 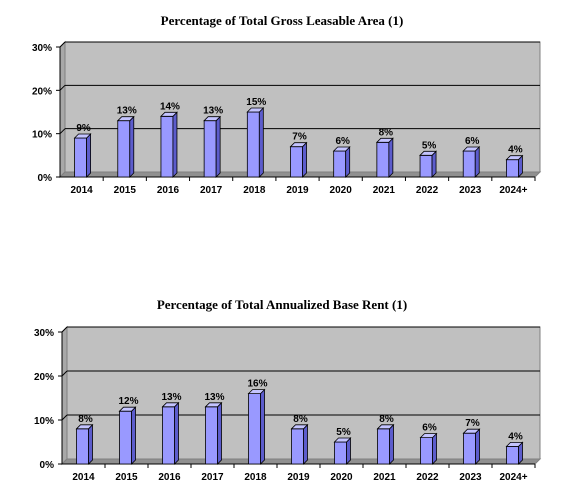 I want to click on x-tick-label: 2021, so click(x=384, y=190).